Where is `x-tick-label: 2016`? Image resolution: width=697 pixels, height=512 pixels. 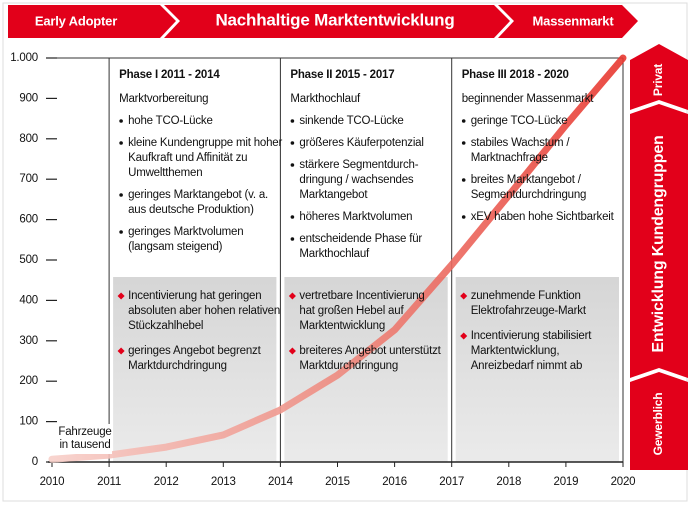 x-tick-label: 2016 is located at coordinates (394, 482).